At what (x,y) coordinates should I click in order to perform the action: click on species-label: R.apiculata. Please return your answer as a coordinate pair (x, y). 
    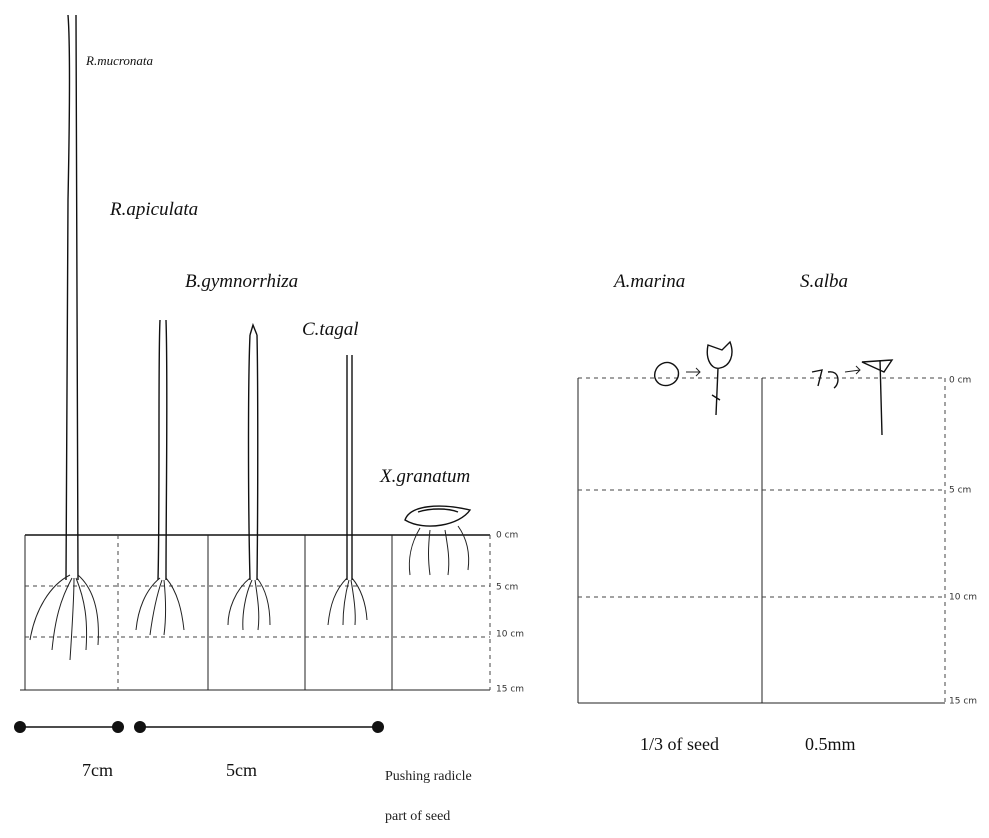
    Looking at the image, I should click on (153, 209).